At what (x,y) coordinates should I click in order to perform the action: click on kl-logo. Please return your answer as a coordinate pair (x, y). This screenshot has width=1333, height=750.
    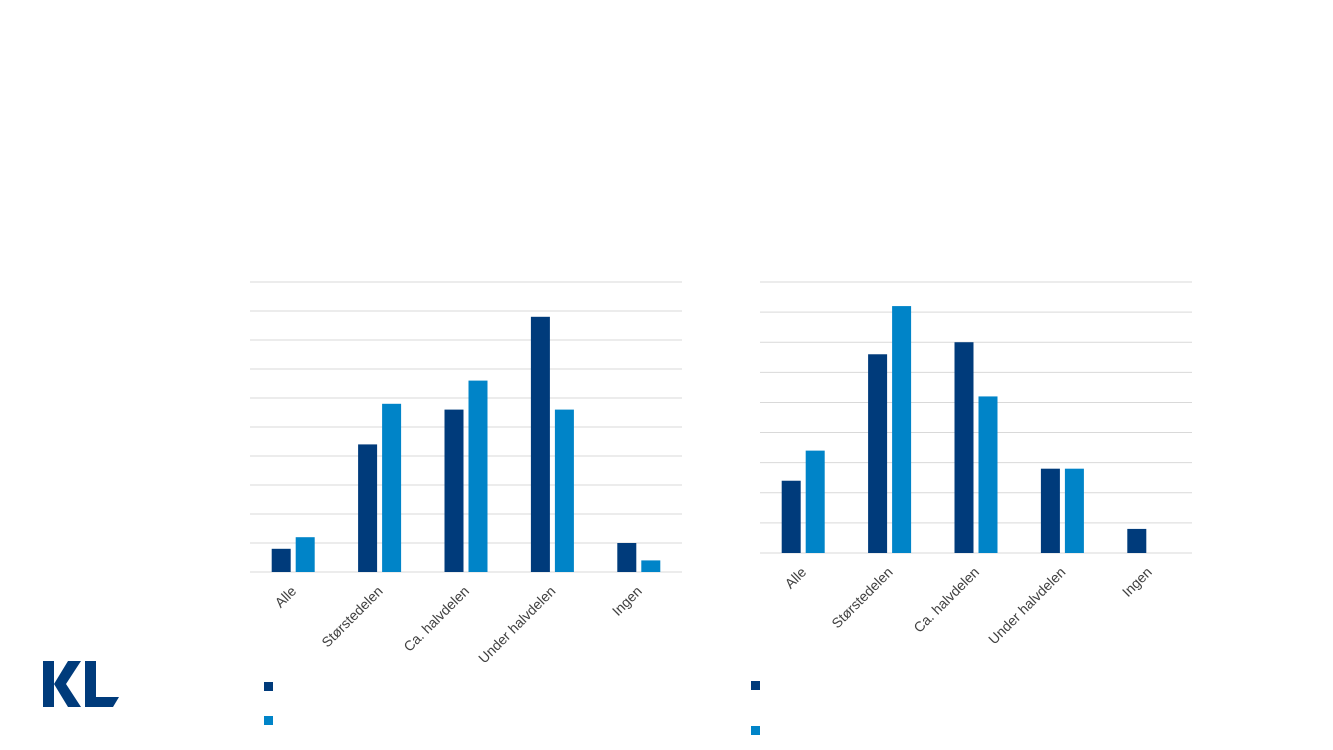
    Looking at the image, I should click on (81, 684).